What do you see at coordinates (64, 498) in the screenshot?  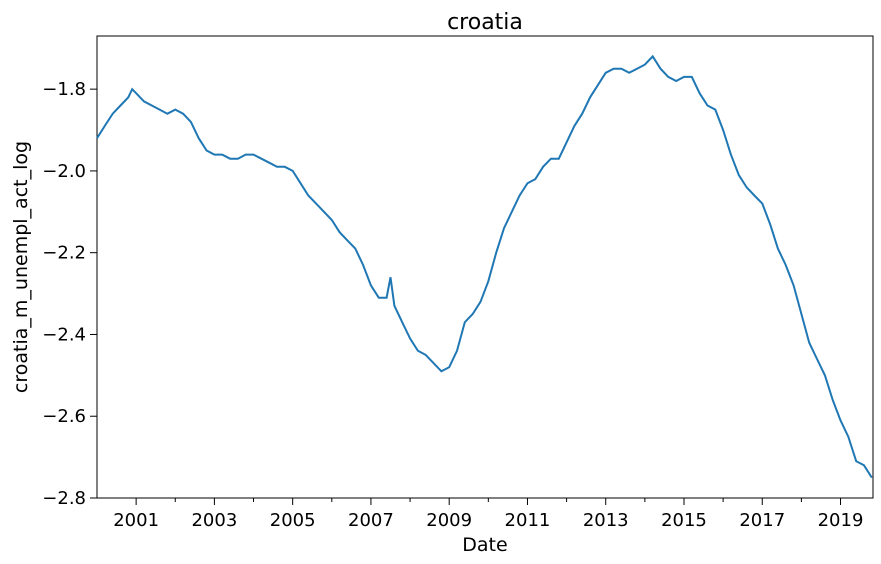 I see `y-tick-label: −2.8` at bounding box center [64, 498].